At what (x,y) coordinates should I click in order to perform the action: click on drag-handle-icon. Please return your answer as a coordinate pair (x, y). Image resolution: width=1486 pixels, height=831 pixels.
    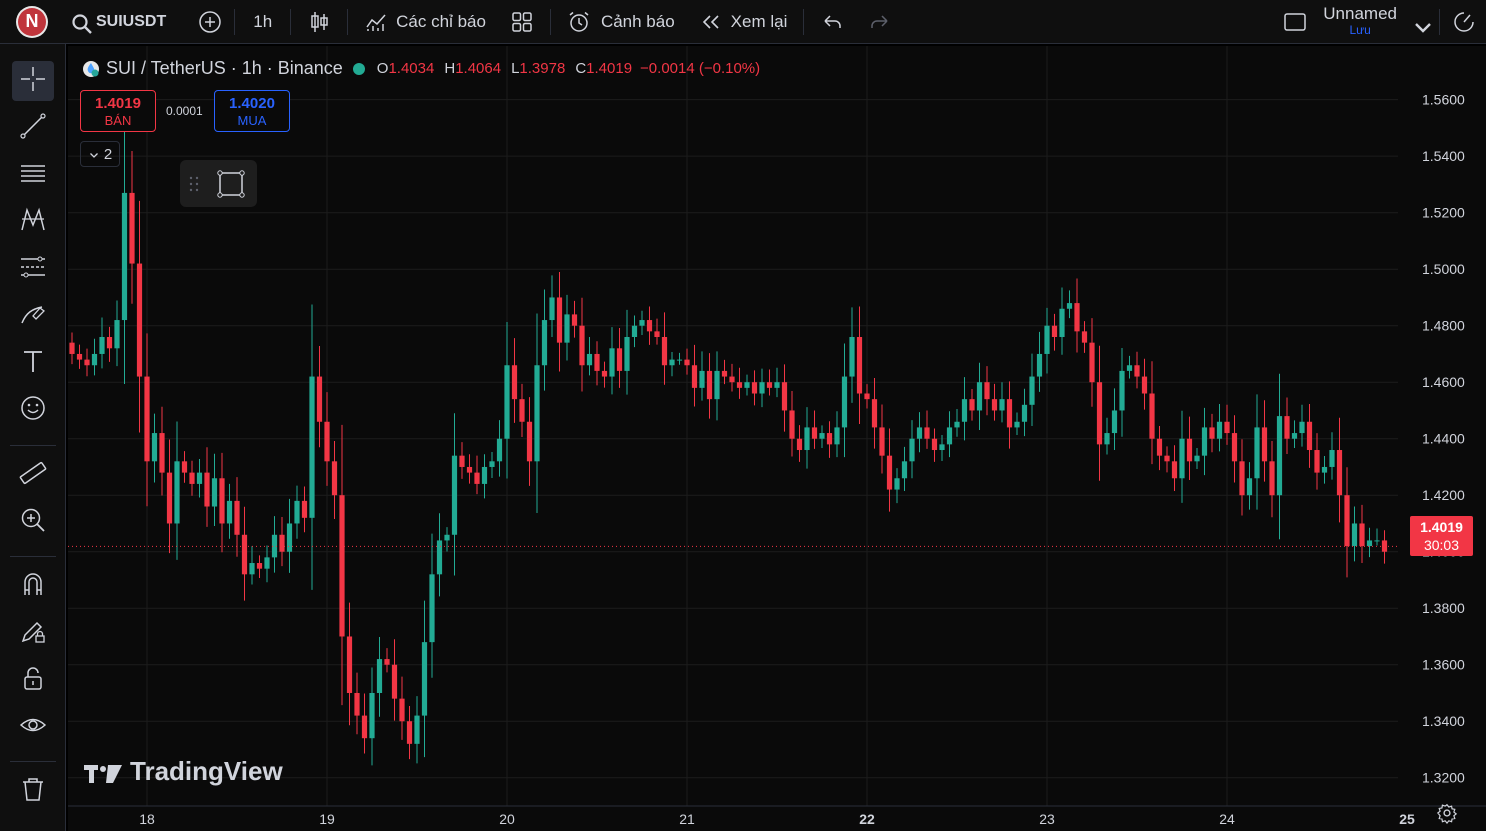
    Looking at the image, I should click on (194, 184).